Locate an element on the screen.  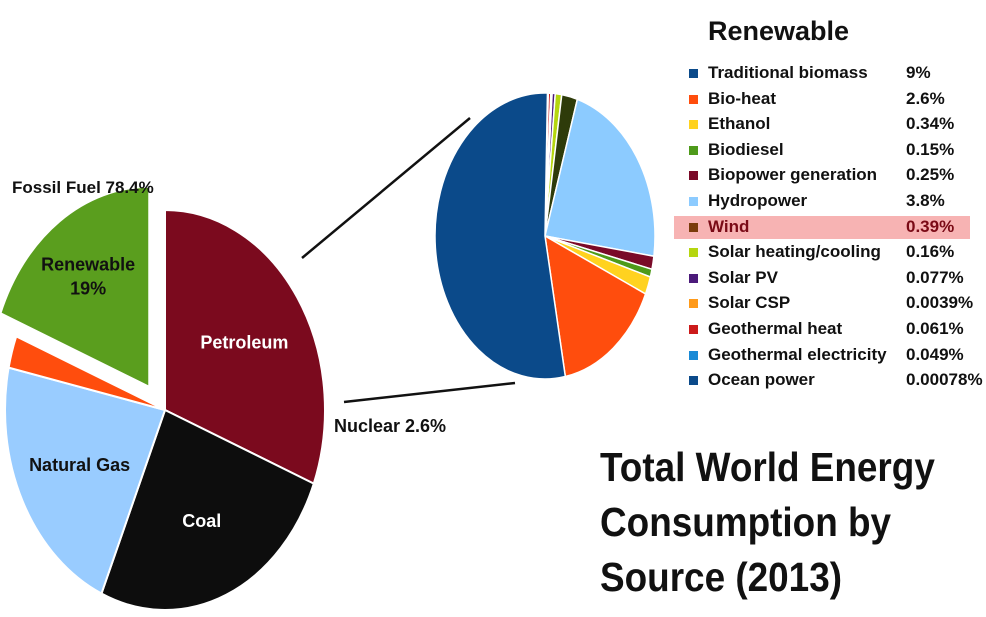
legend-item-wind: Wind 0.39% is located at coordinates (830, 227).